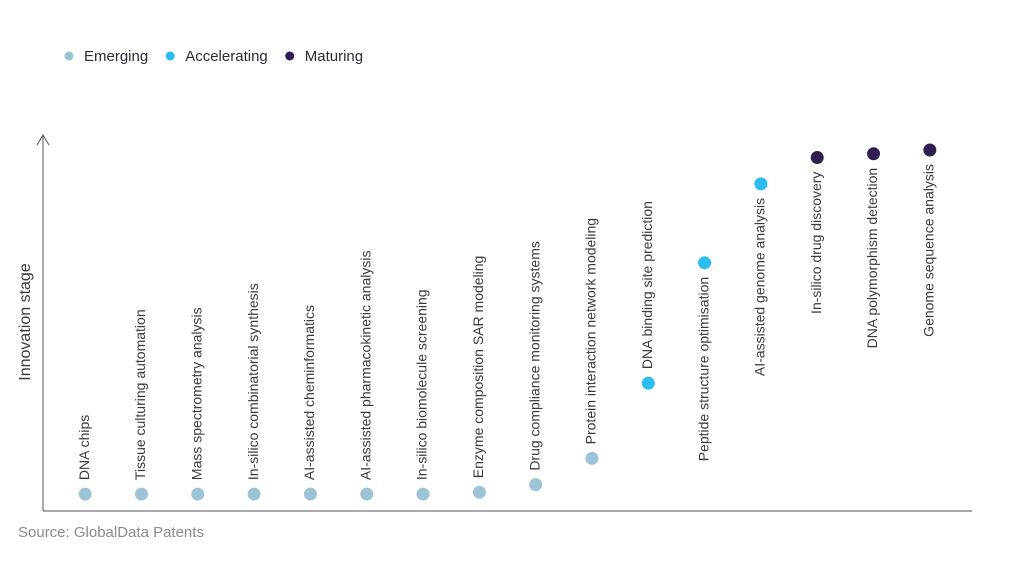  Describe the element at coordinates (140, 394) in the screenshot. I see `category-label: Tissue culturing automation` at that location.